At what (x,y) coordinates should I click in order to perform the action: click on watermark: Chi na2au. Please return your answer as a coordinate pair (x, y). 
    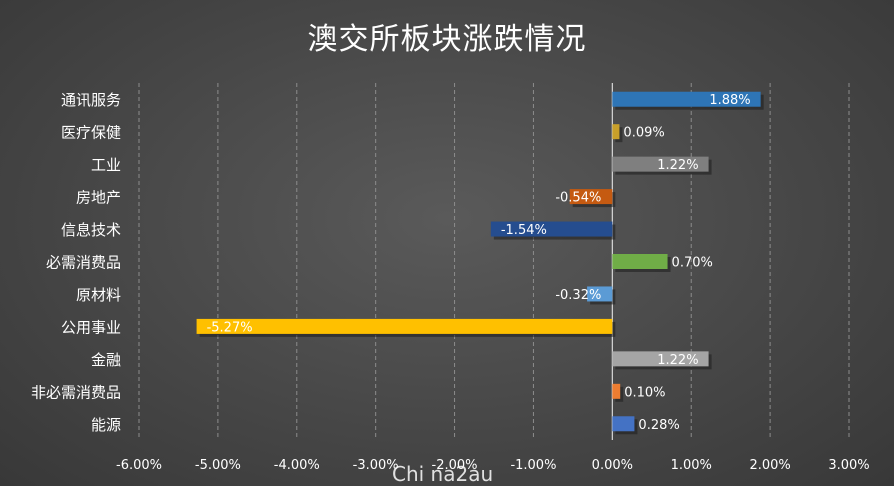
    Looking at the image, I should click on (443, 474).